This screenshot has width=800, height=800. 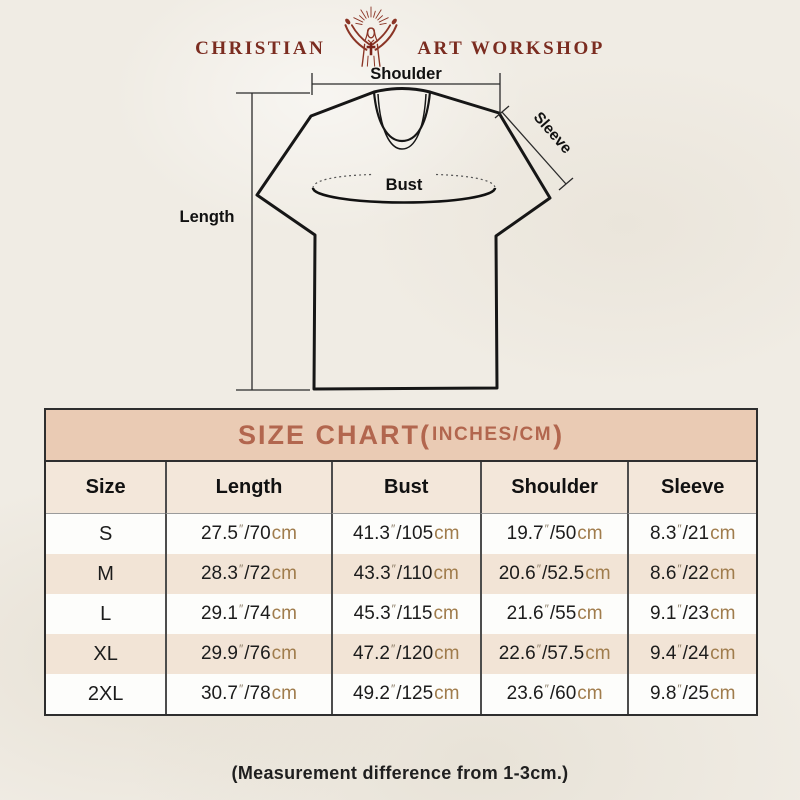 I want to click on jesus-figure, so click(x=371, y=42).